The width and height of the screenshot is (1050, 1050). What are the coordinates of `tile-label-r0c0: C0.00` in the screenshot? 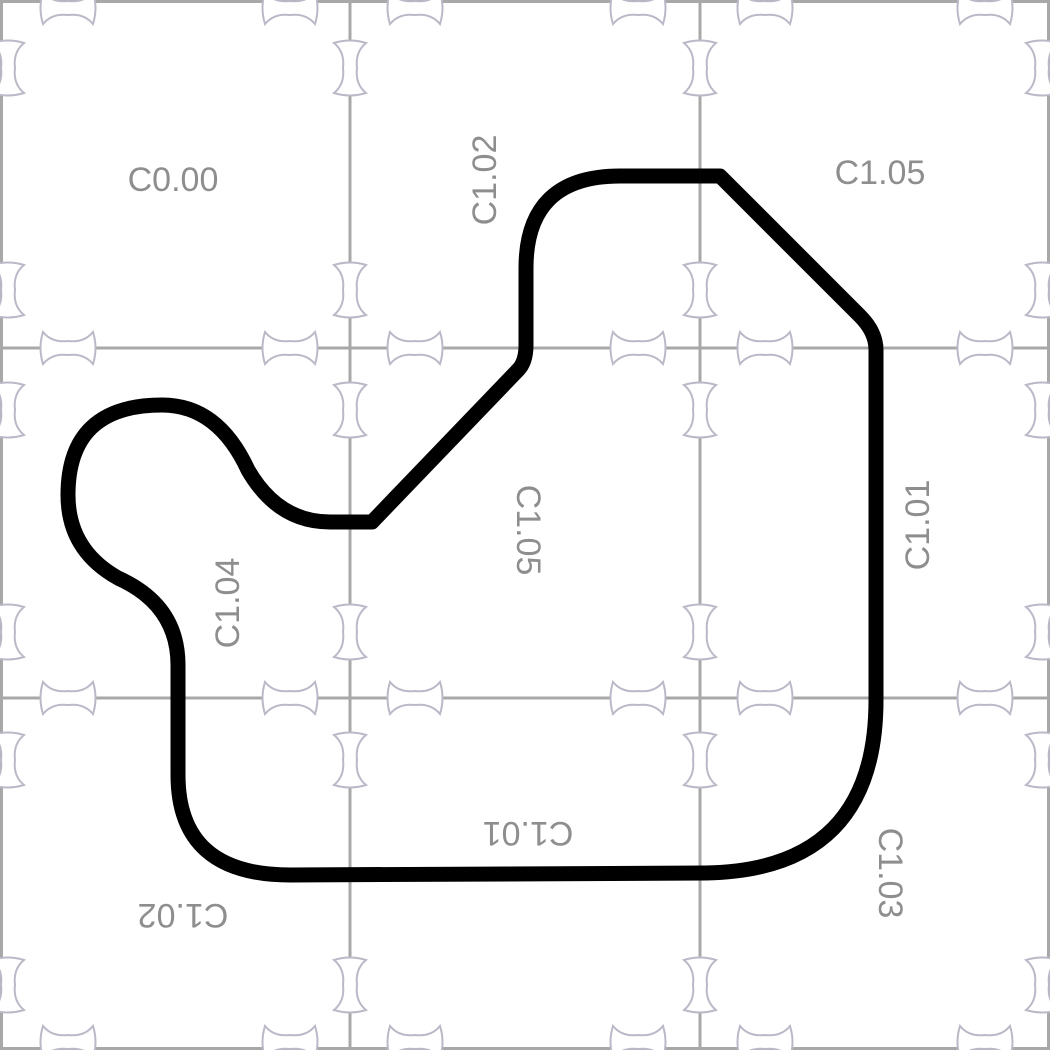 It's located at (173, 180).